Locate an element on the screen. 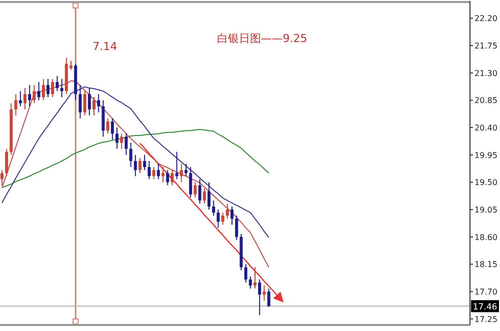 The height and width of the screenshot is (331, 500). annotation: 7.14 is located at coordinates (105, 46).